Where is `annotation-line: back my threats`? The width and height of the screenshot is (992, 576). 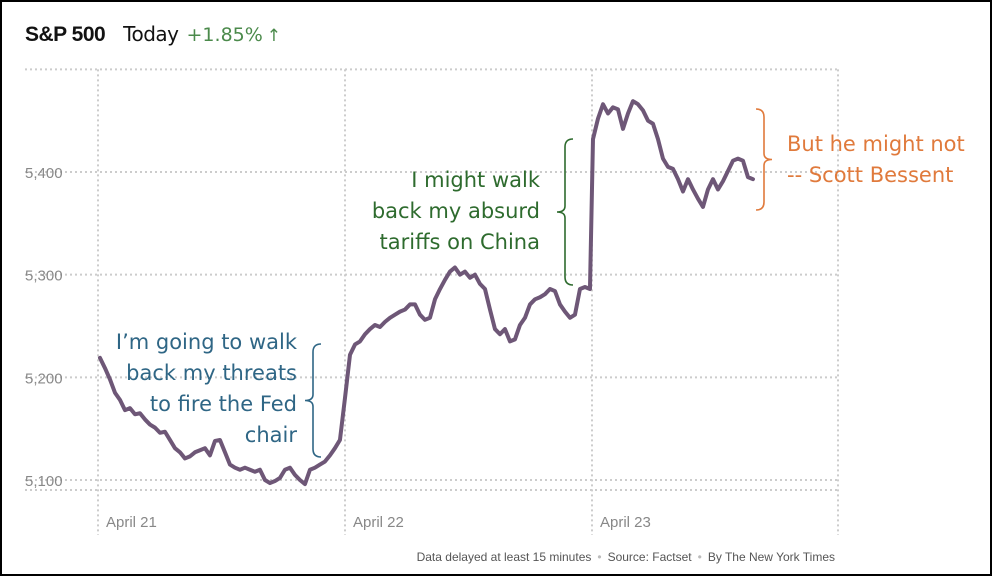
annotation-line: back my threats is located at coordinates (211, 373).